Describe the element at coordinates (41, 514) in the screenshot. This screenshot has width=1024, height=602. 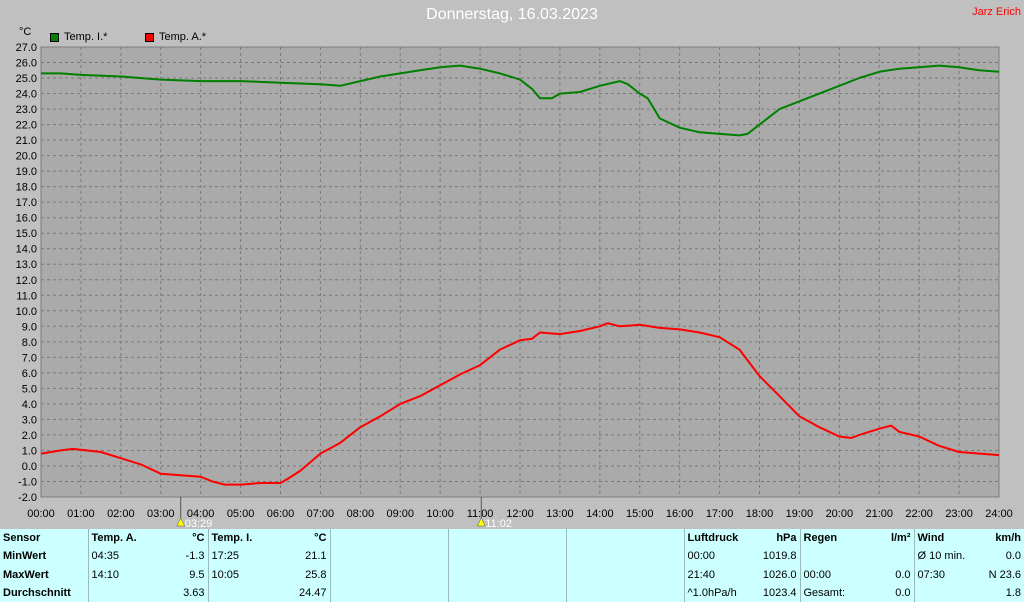
I see `x-tick-label: 00:00` at that location.